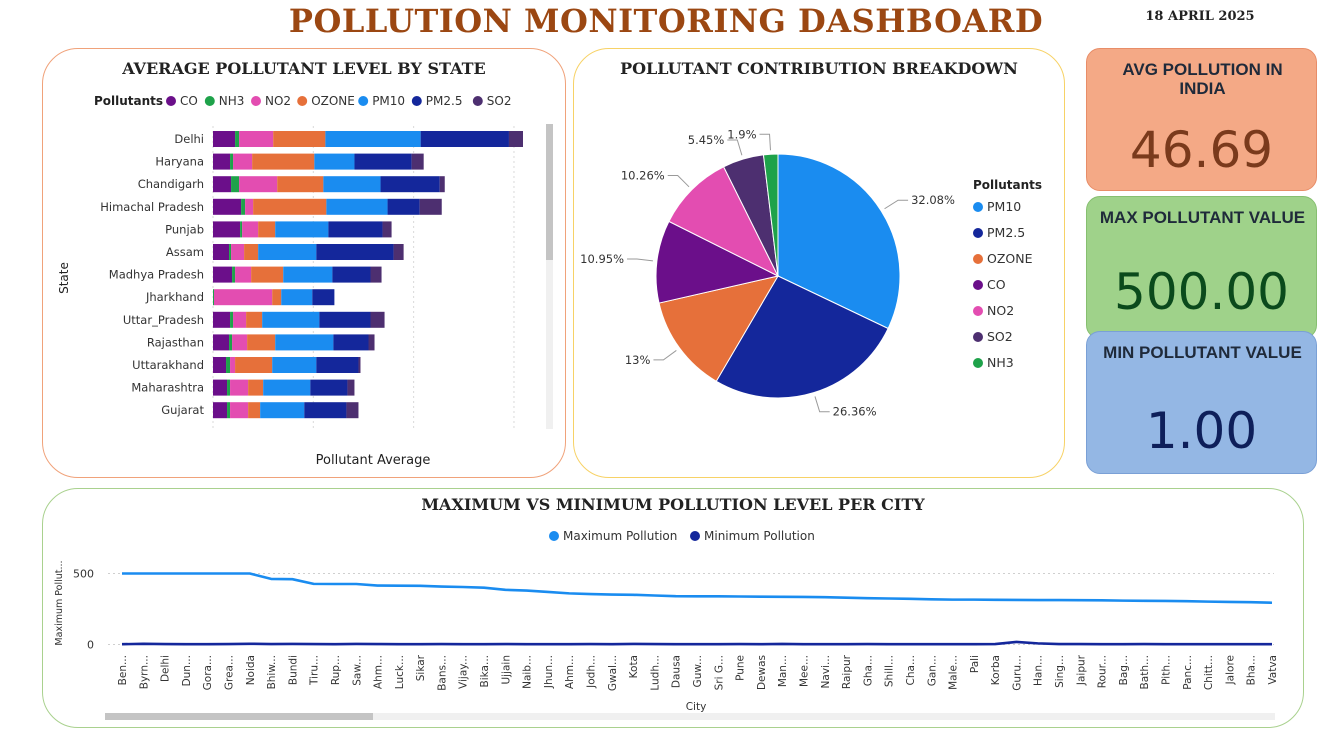  I want to click on line-x-tick-label: Jaipur, so click(1081, 670).